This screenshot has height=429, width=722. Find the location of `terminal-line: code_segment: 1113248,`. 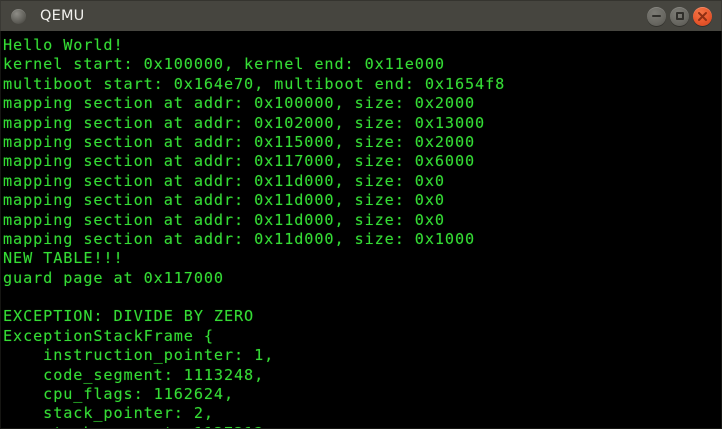

terminal-line: code_segment: 1113248, is located at coordinates (134, 374).